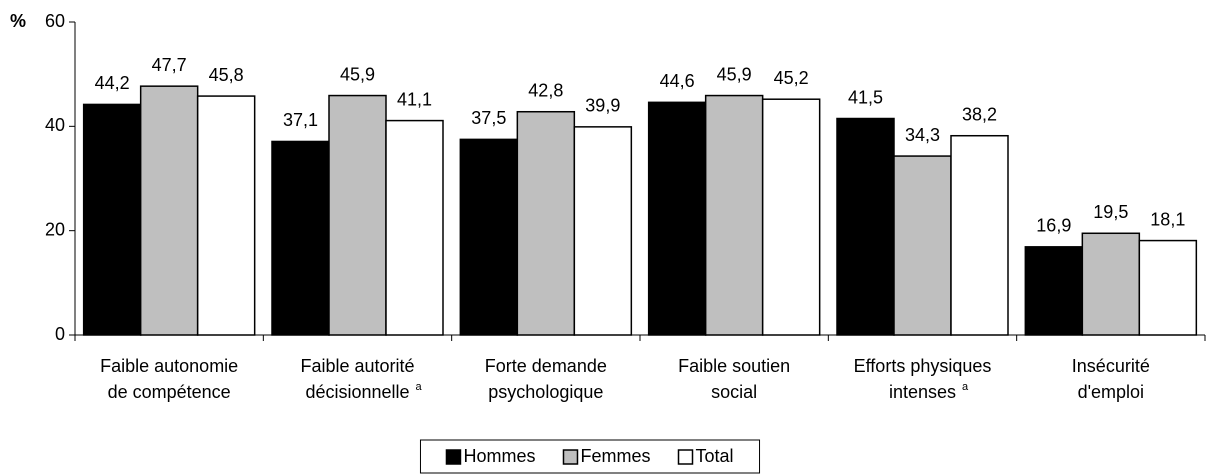  I want to click on data-label: 34,3, so click(922, 135).